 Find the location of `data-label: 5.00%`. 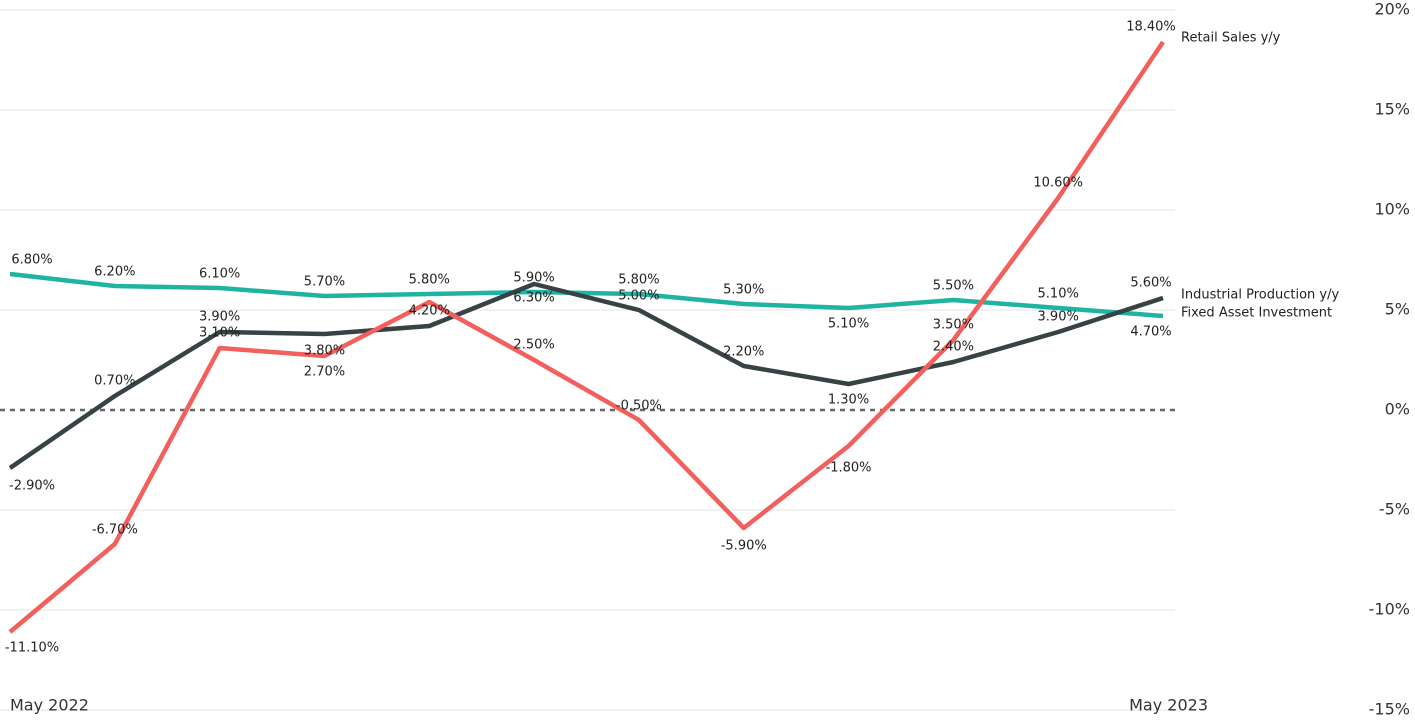

data-label: 5.00% is located at coordinates (638, 296).